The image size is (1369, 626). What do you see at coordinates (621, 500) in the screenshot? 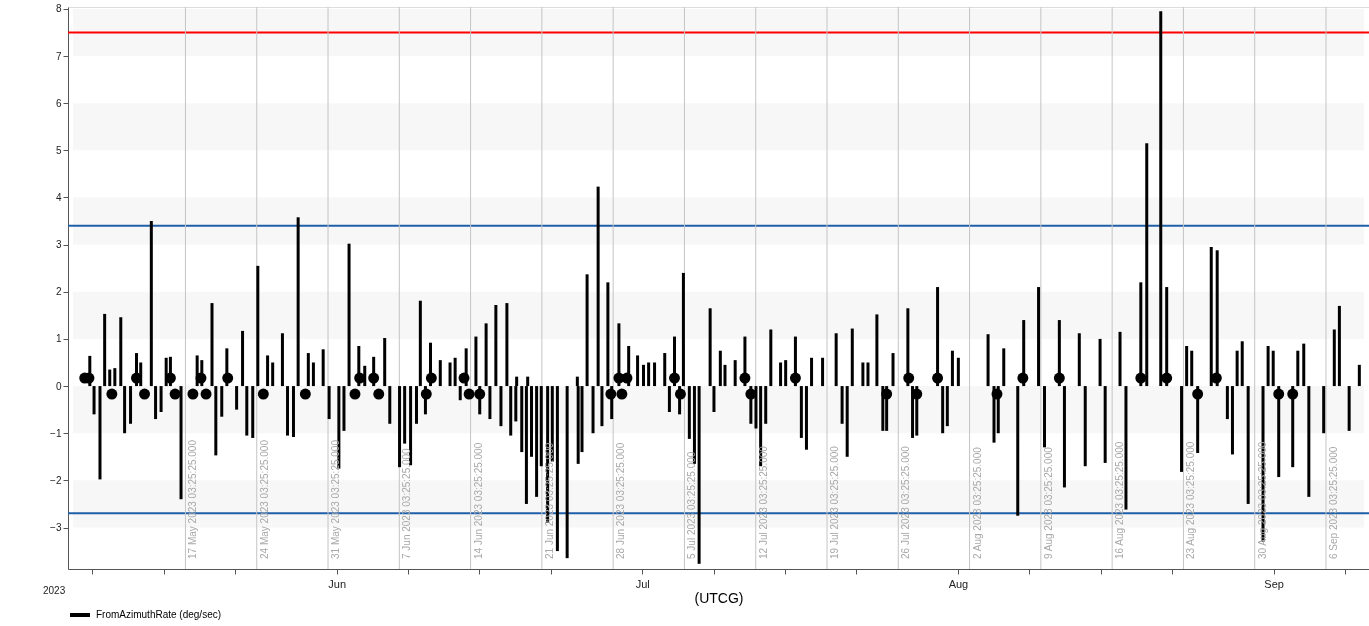
I see `ref-line-label: 28 Jun 2023 03:25:25.000` at bounding box center [621, 500].